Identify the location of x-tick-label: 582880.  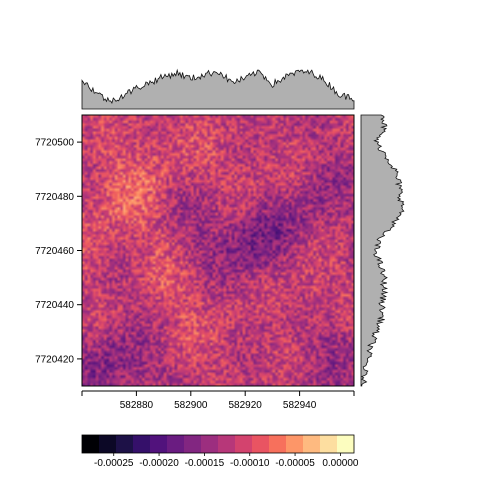
(137, 405).